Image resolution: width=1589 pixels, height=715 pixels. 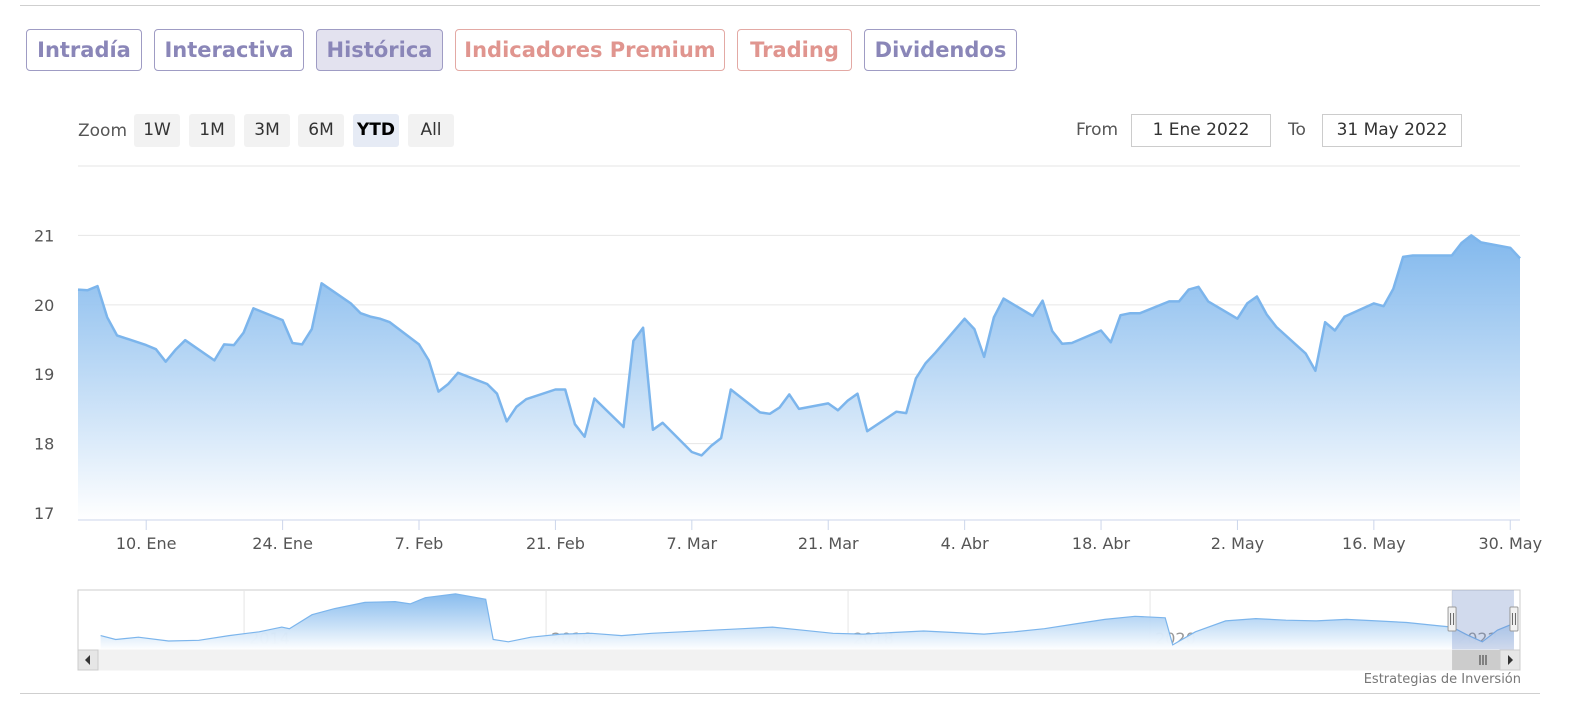 I want to click on x-tick-label: 7. Mar, so click(x=692, y=543).